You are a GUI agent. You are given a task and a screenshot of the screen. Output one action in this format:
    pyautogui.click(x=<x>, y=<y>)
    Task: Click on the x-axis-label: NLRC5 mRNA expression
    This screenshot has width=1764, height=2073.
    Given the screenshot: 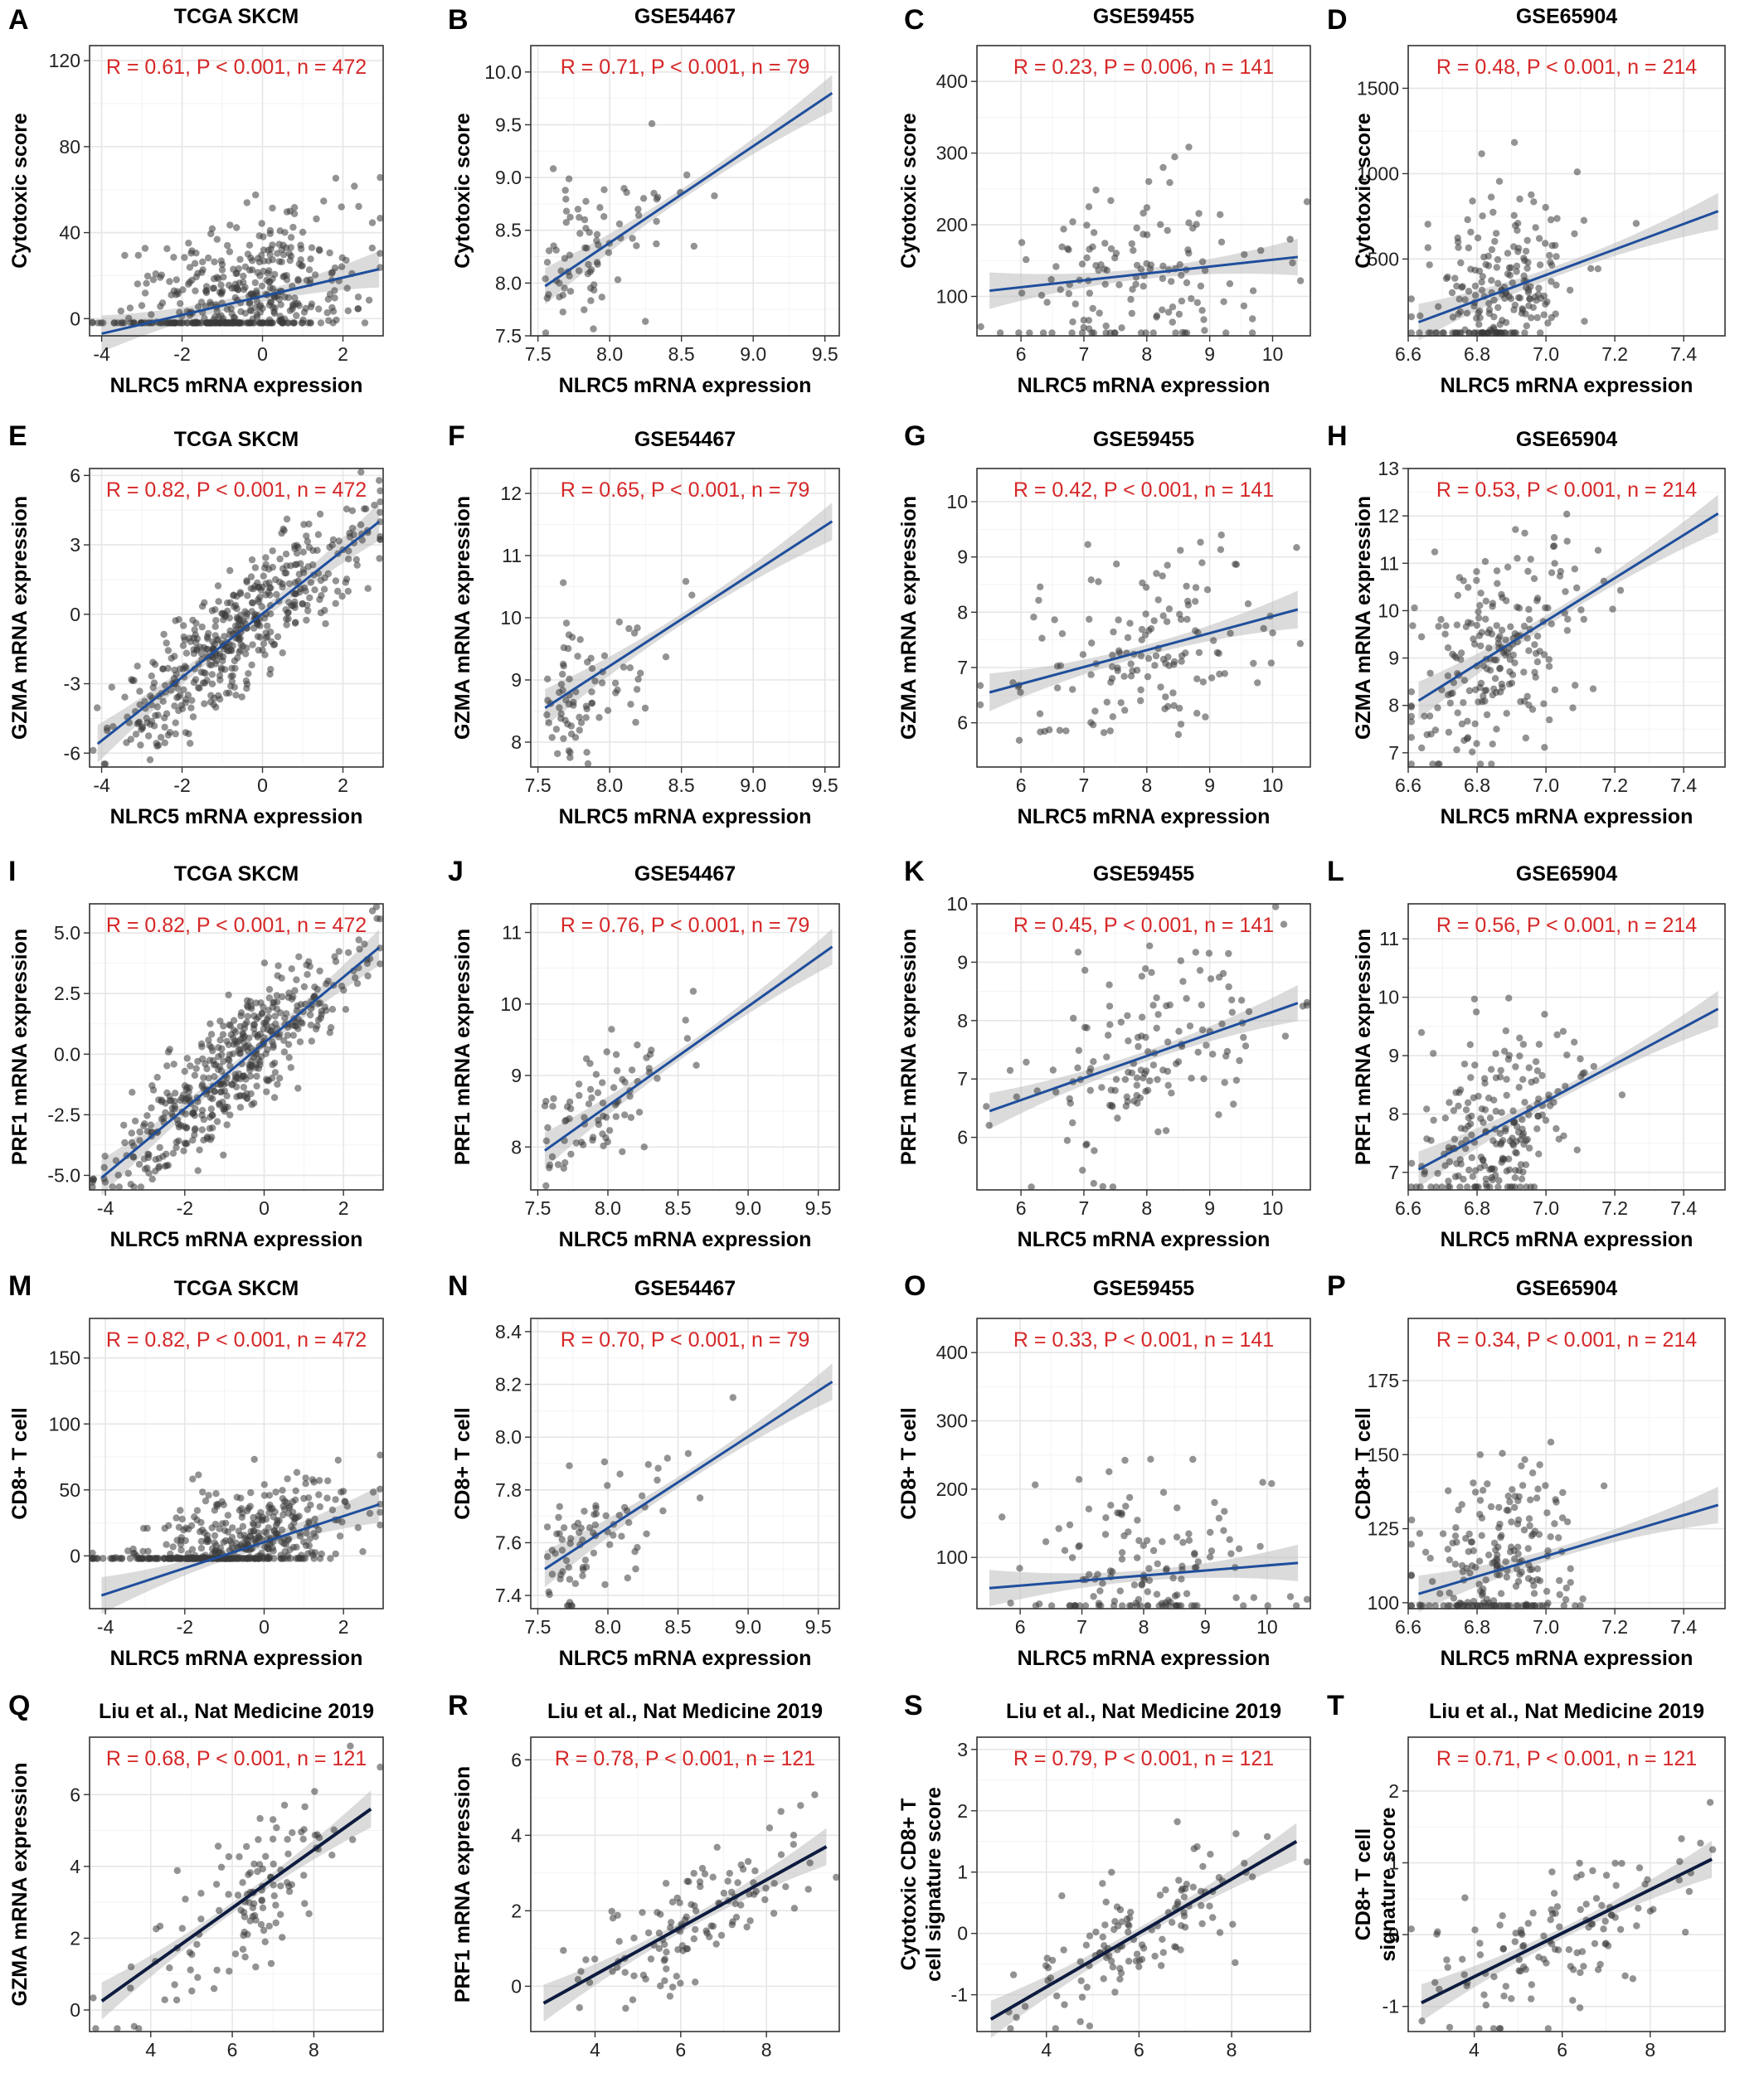 What is the action you would take?
    pyautogui.click(x=236, y=1659)
    